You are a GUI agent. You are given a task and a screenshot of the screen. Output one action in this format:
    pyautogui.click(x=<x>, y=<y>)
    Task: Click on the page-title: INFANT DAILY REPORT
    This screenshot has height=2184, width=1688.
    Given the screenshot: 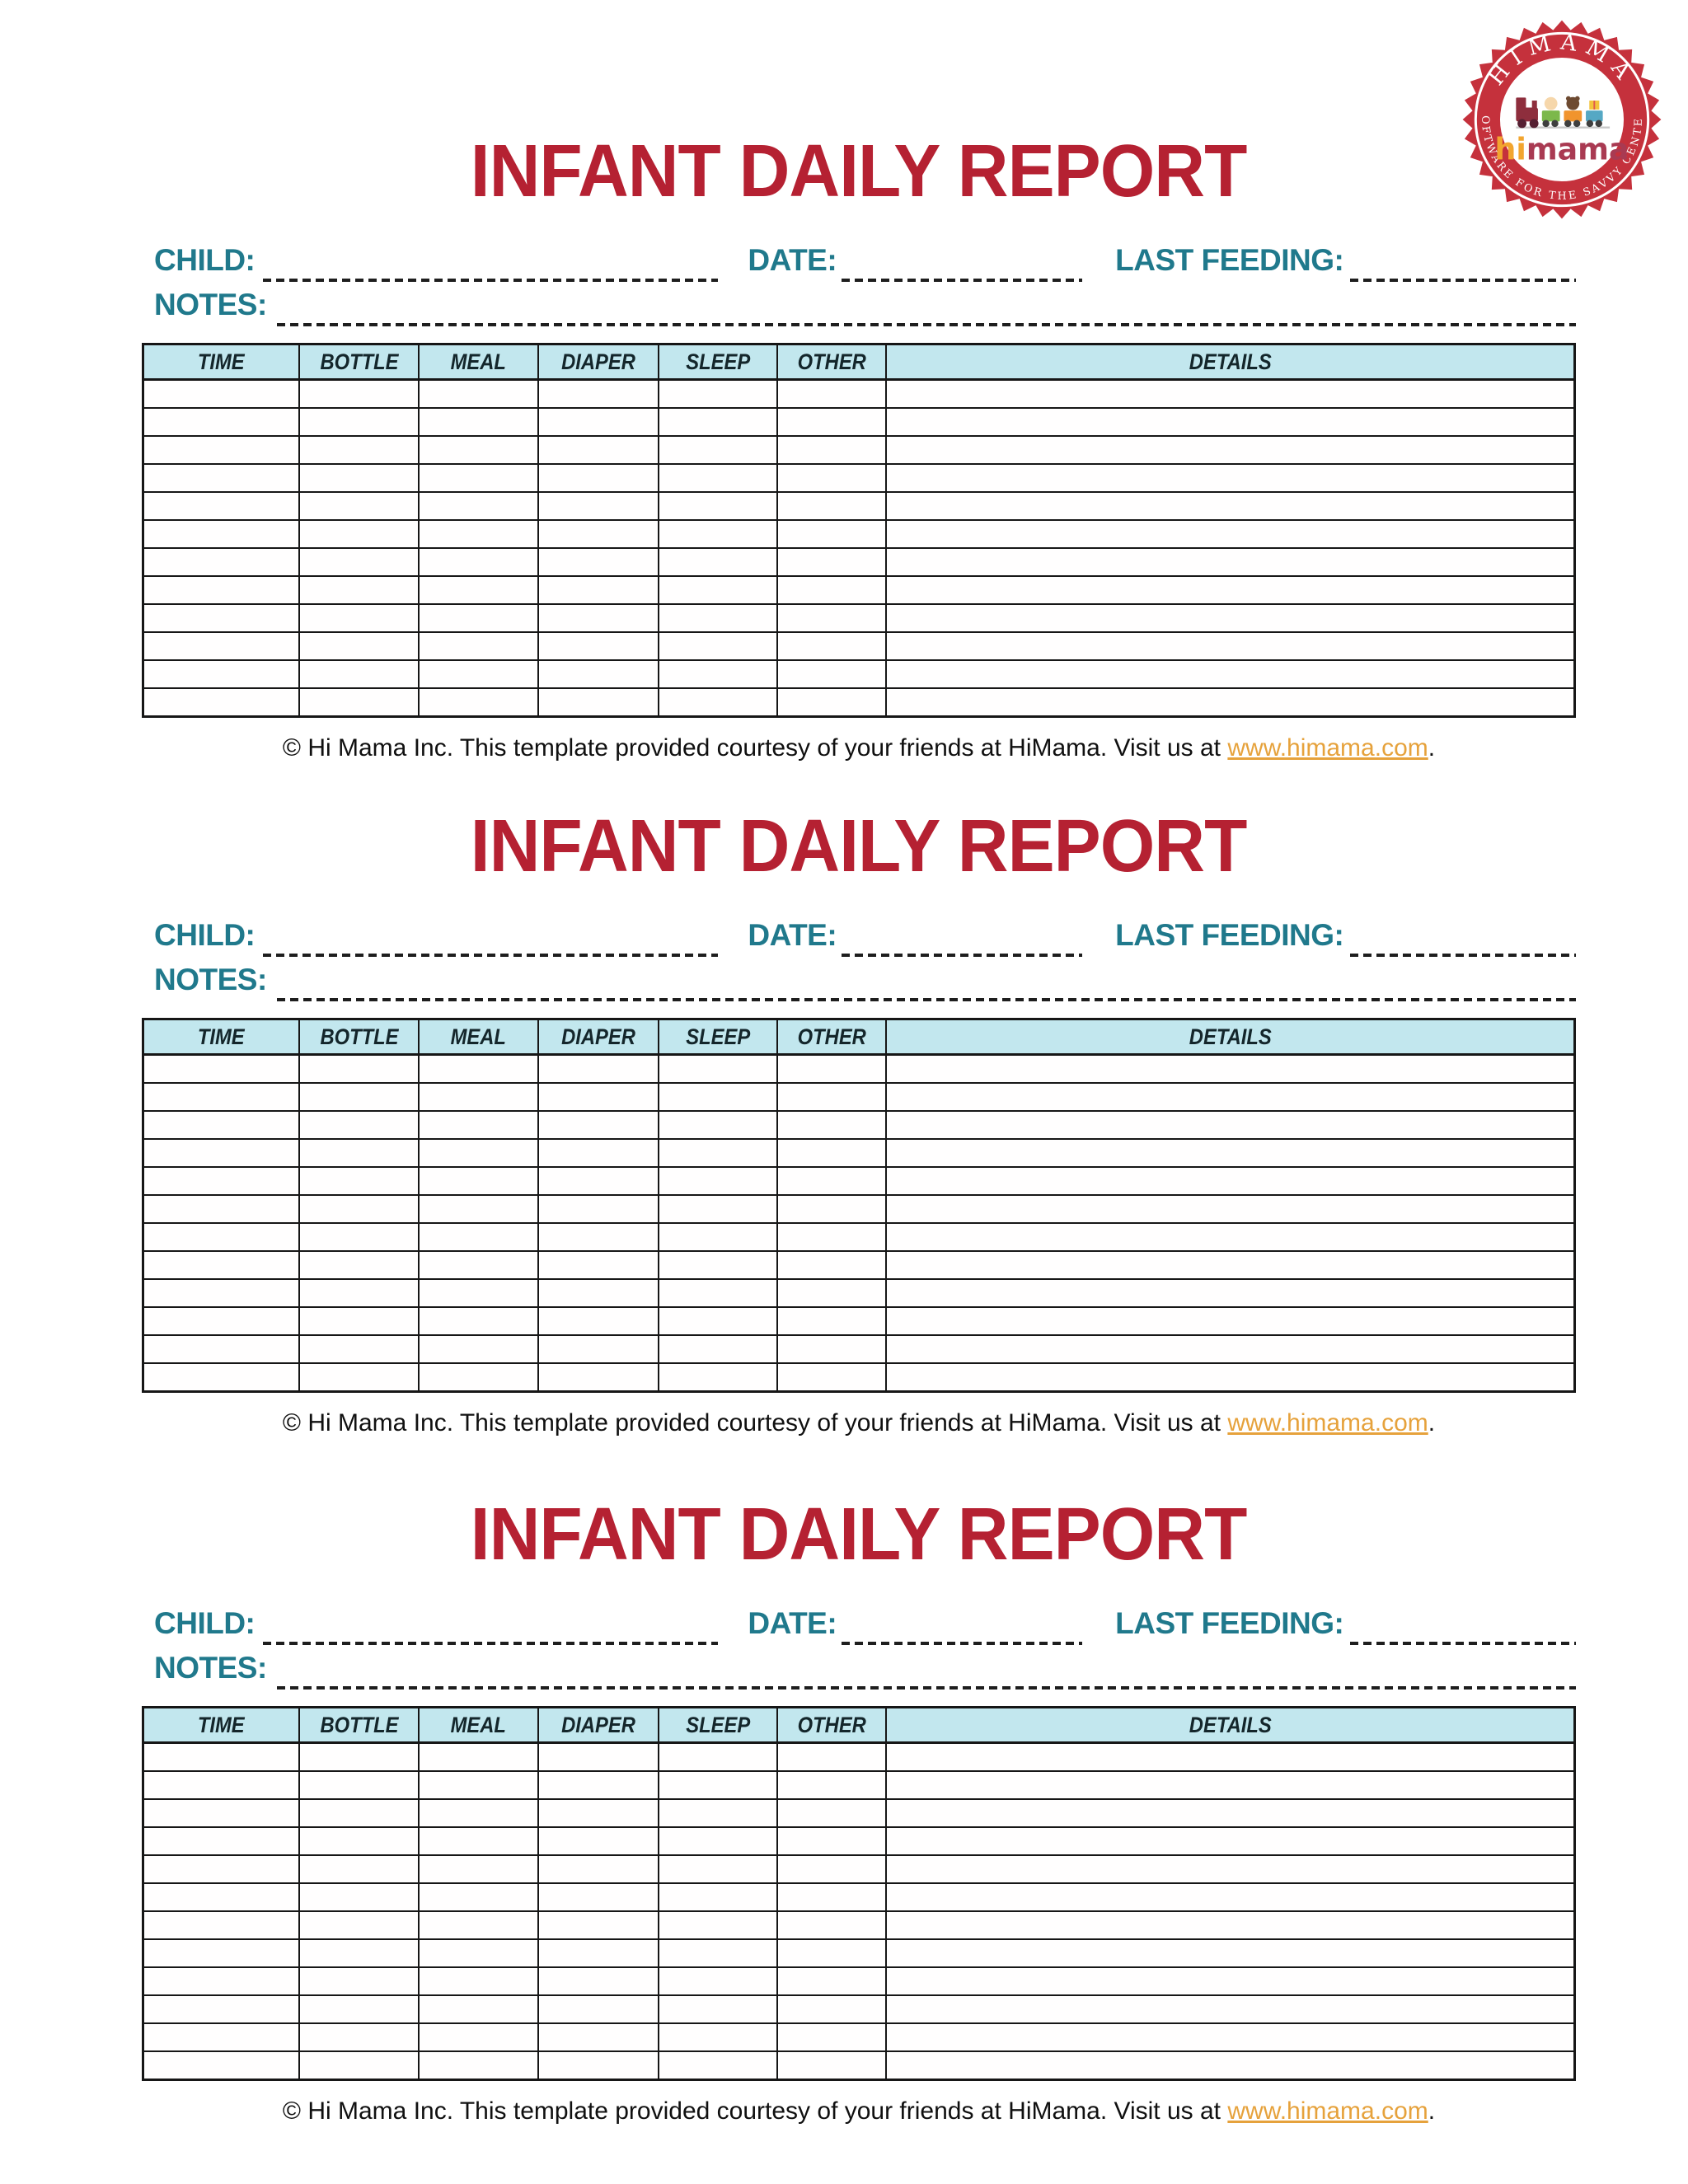 What is the action you would take?
    pyautogui.click(x=860, y=846)
    